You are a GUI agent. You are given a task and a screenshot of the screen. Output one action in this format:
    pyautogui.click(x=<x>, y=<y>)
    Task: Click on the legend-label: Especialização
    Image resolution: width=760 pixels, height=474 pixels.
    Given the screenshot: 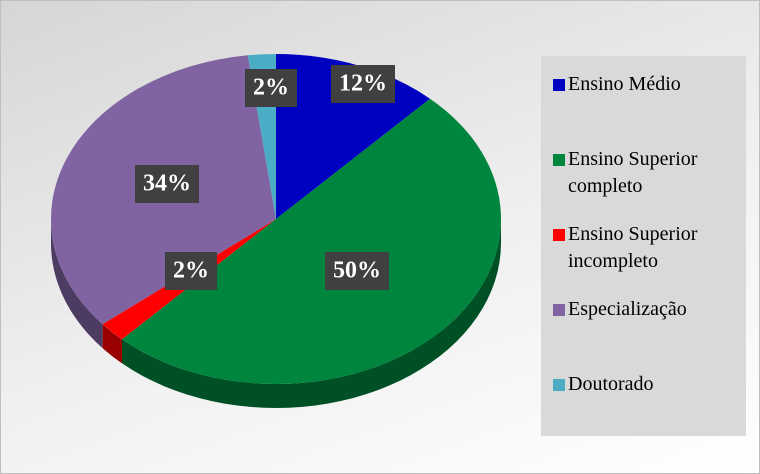 What is the action you would take?
    pyautogui.click(x=627, y=309)
    